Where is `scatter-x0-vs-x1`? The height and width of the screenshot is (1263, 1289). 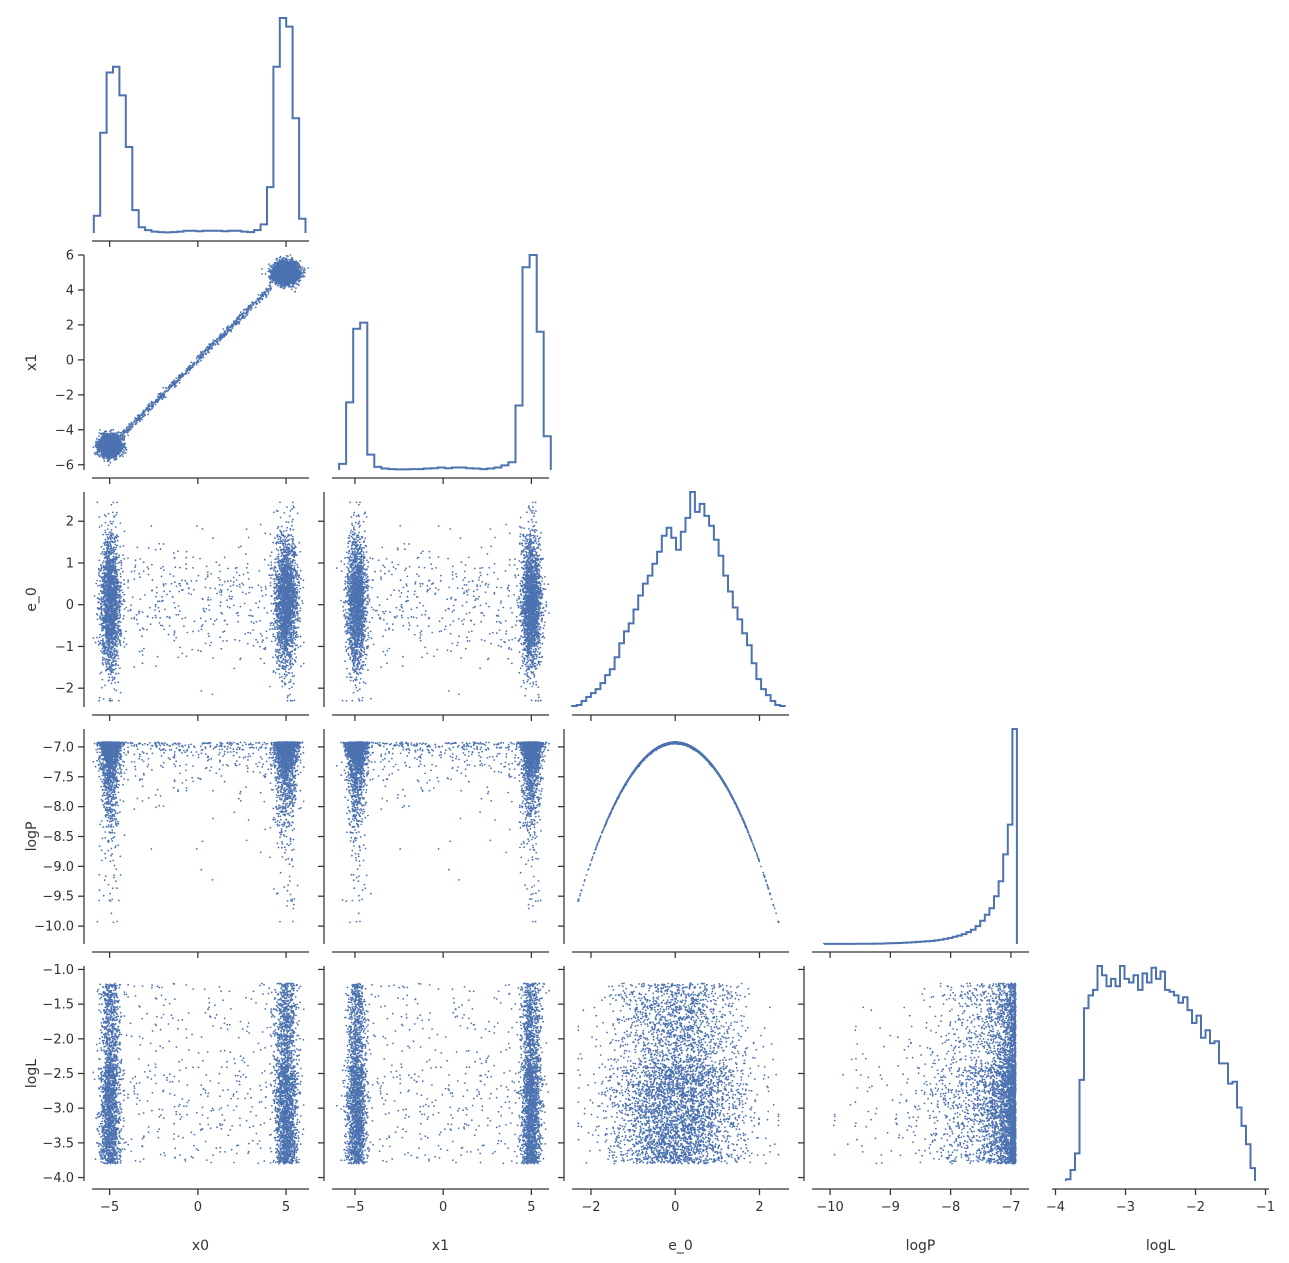 scatter-x0-vs-x1 is located at coordinates (201, 360).